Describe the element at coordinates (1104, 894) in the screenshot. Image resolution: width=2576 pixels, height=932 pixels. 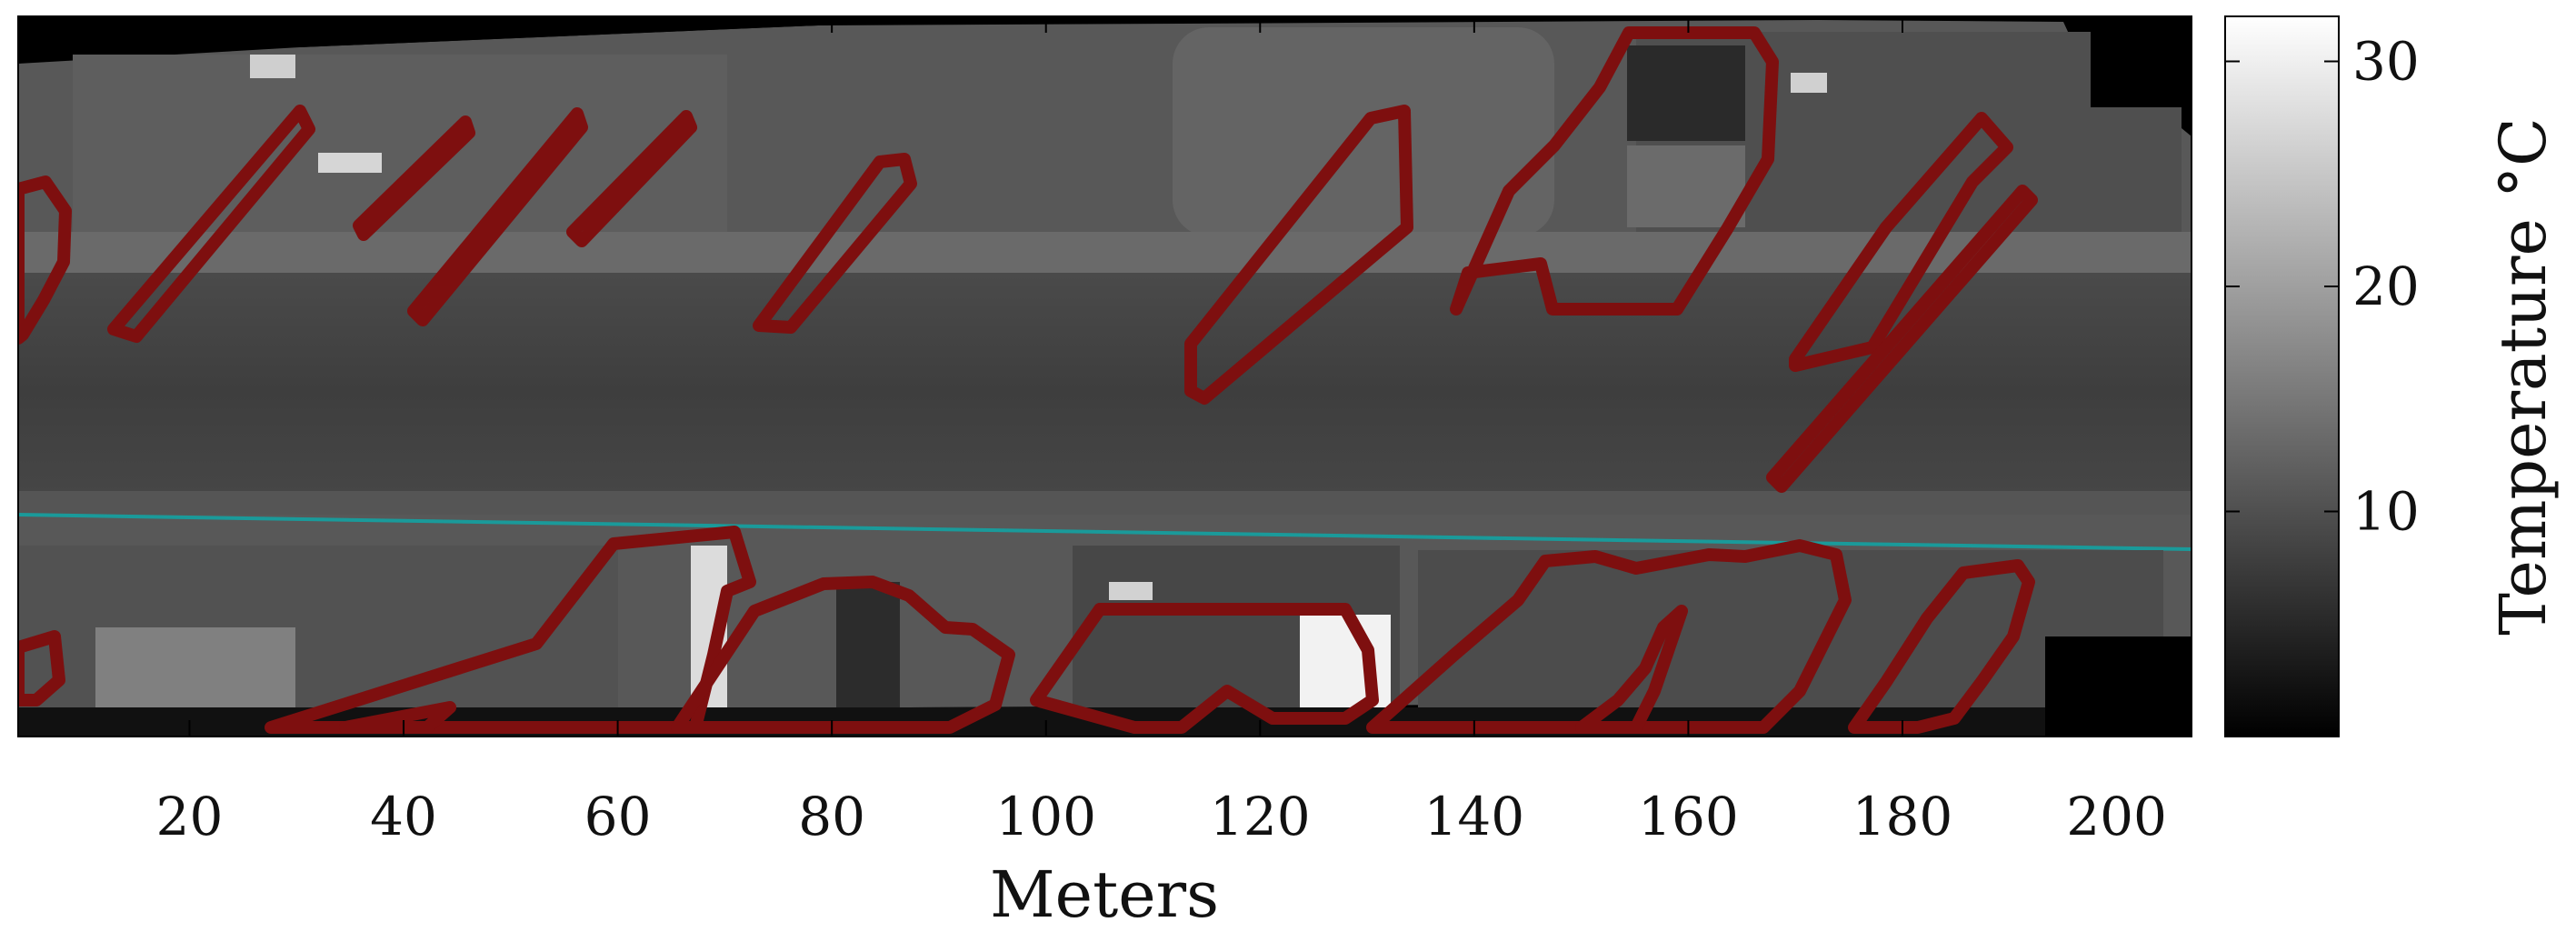
I see `x-axis-title: Meters` at that location.